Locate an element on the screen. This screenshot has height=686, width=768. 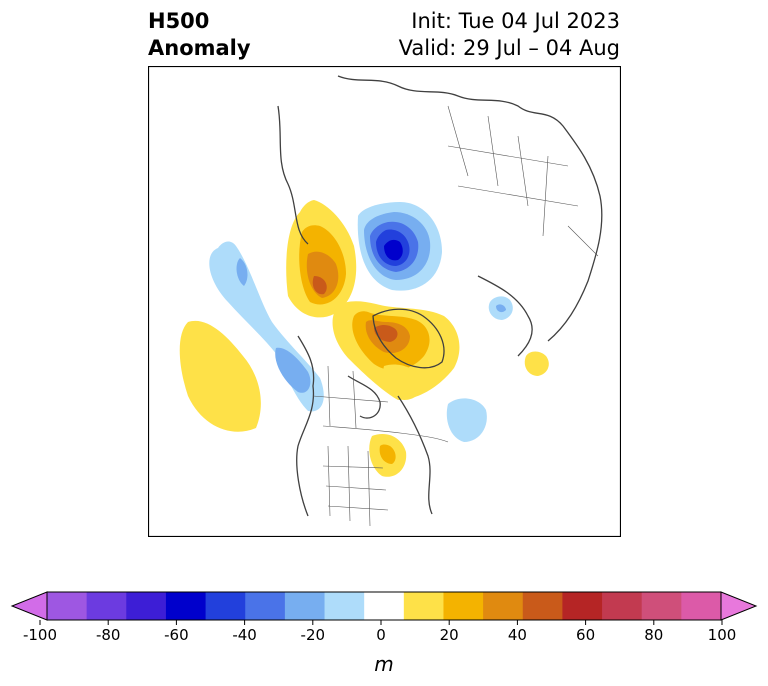
anomaly-negative-arctic-peak is located at coordinates (393, 250).